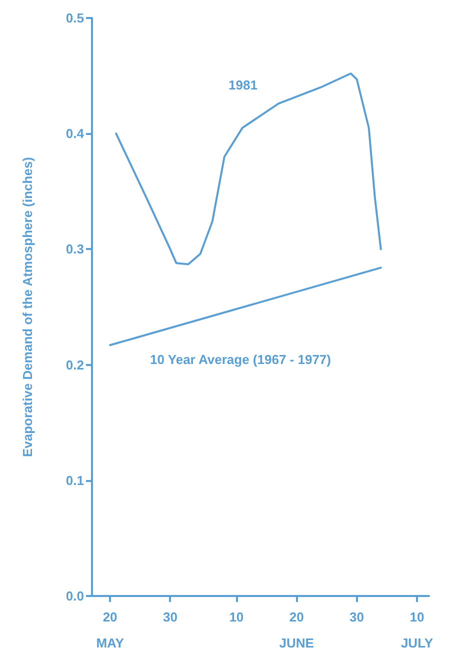 This screenshot has width=449, height=656. Describe the element at coordinates (75, 596) in the screenshot. I see `y-tick-label: 0.0` at that location.